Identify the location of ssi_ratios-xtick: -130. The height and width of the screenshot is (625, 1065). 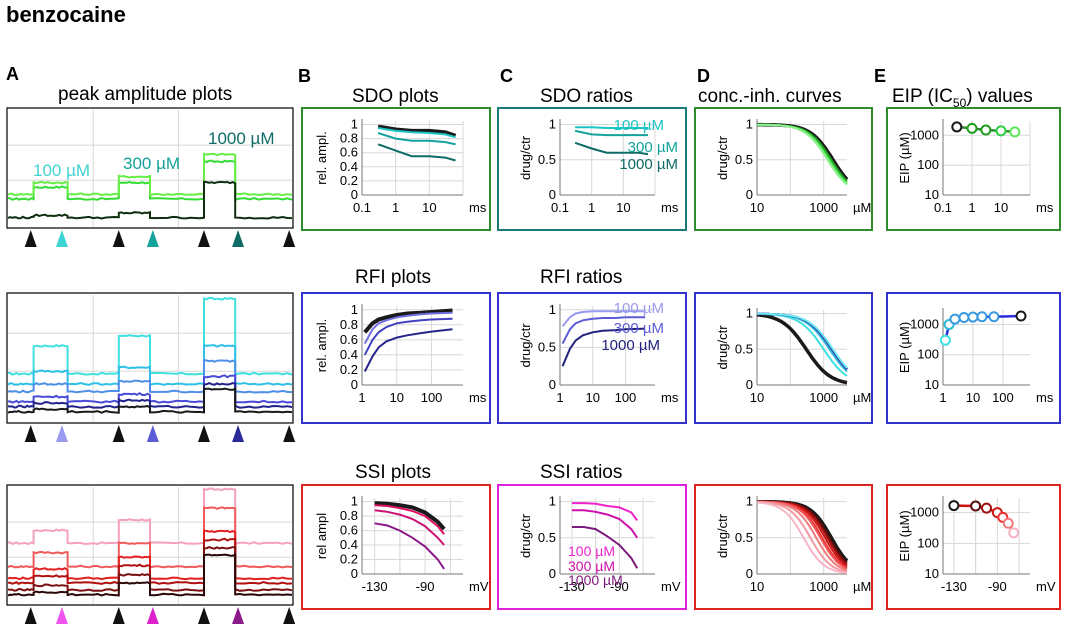
(572, 586).